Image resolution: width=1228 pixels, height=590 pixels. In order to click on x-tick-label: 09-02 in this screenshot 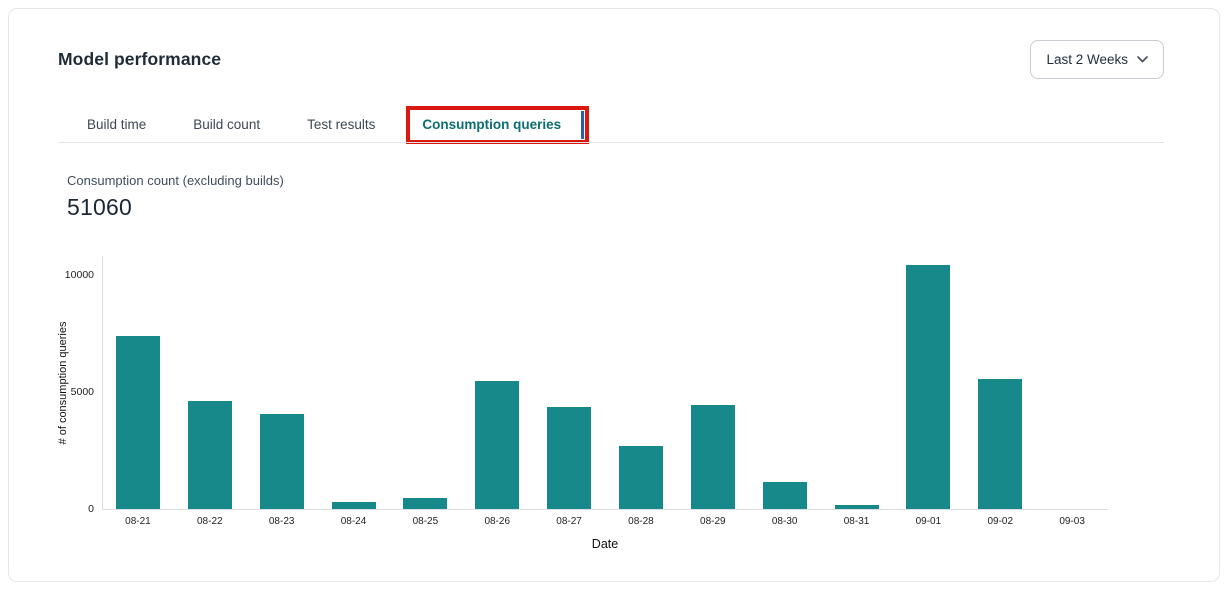, I will do `click(1000, 521)`.